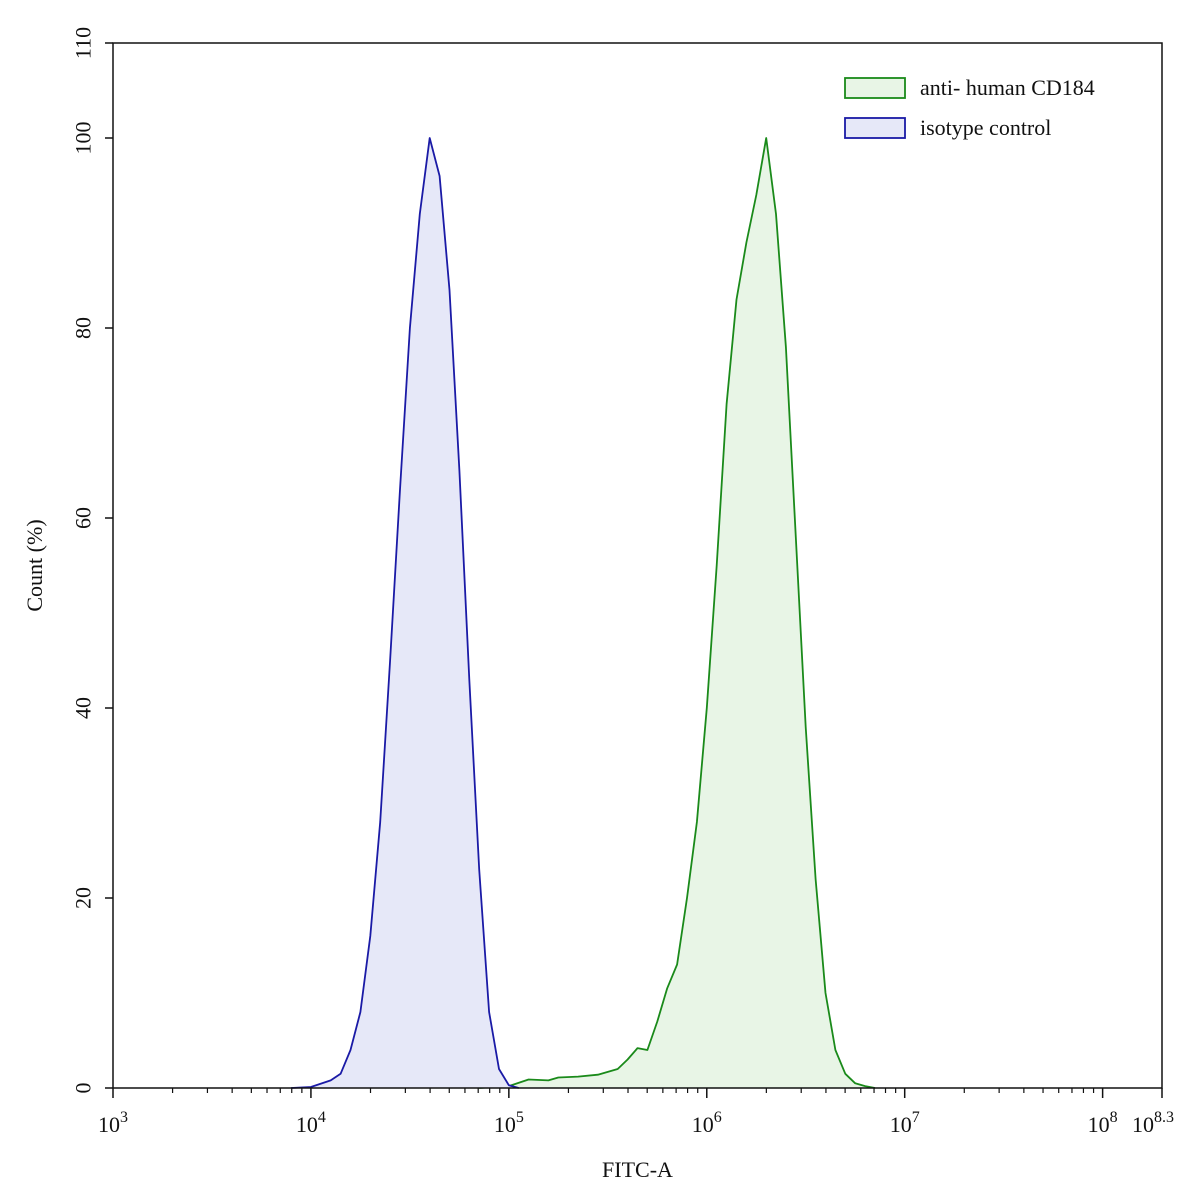  What do you see at coordinates (969, 107) in the screenshot?
I see `legend: anti- human CD184 isotype control` at bounding box center [969, 107].